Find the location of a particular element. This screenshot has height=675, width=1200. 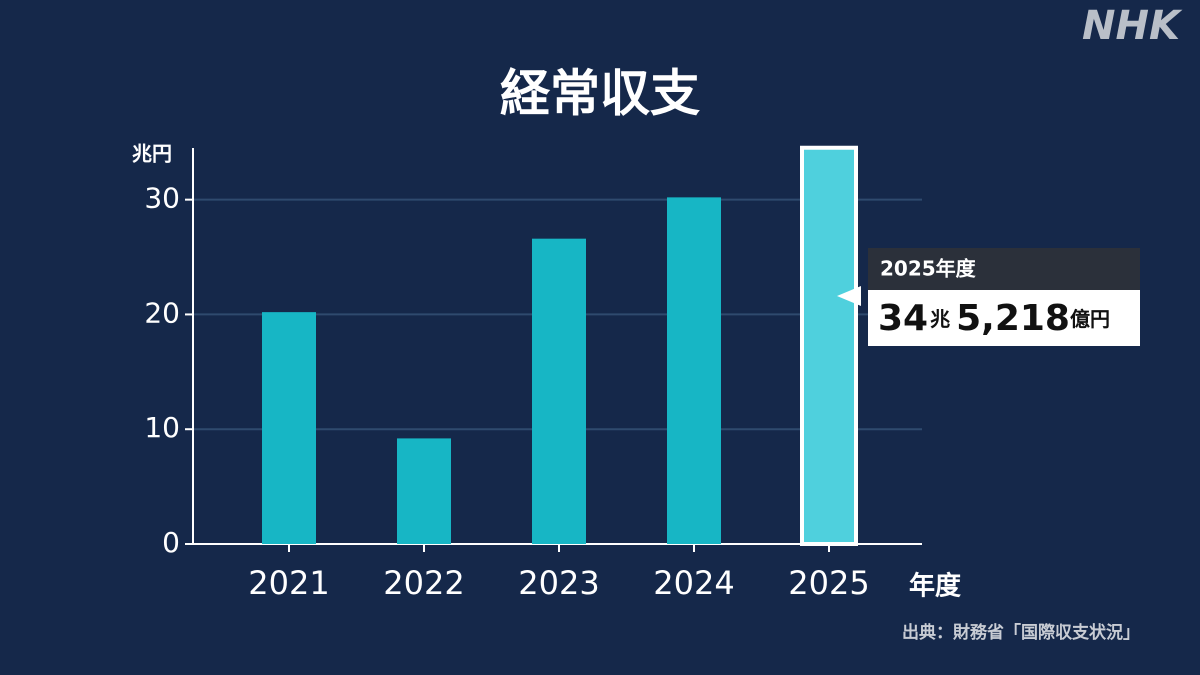

x-tick-label: 2021 is located at coordinates (288, 583).